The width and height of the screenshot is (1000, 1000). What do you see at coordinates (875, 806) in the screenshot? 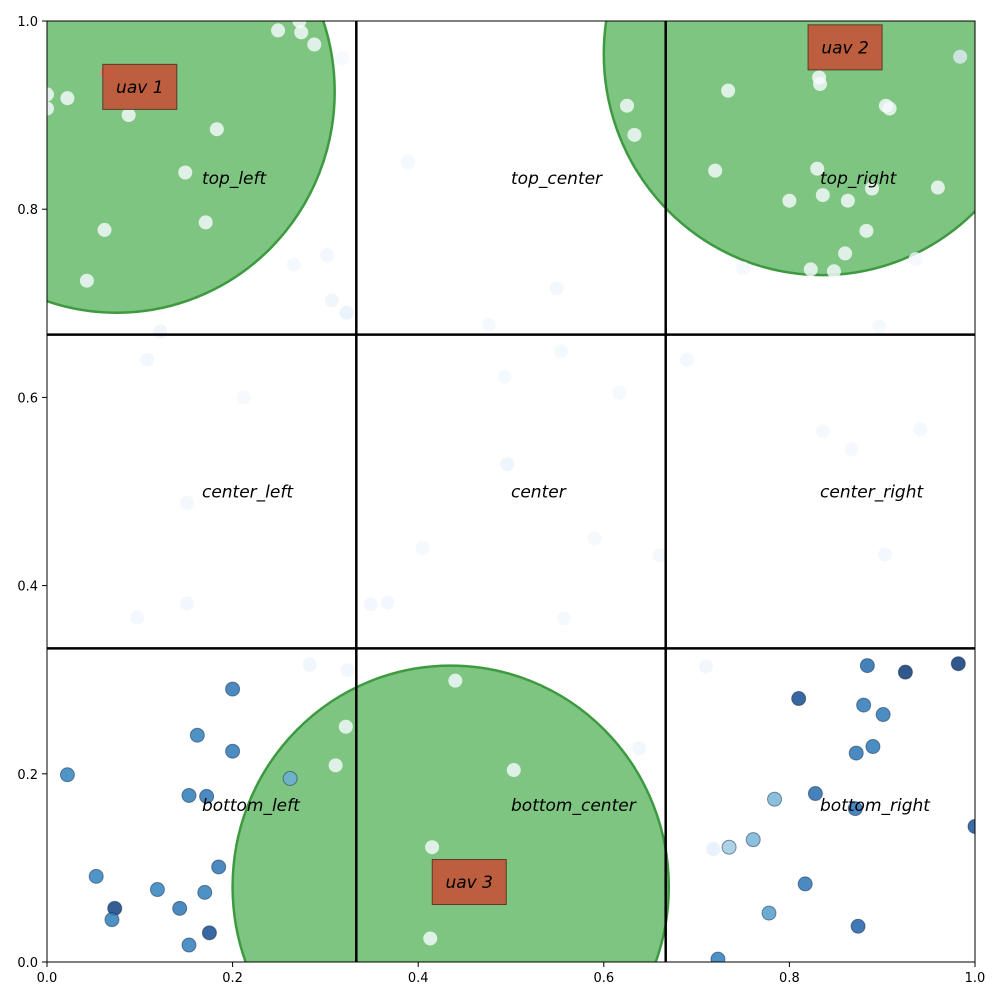
I see `region-label: bottom_right` at bounding box center [875, 806].